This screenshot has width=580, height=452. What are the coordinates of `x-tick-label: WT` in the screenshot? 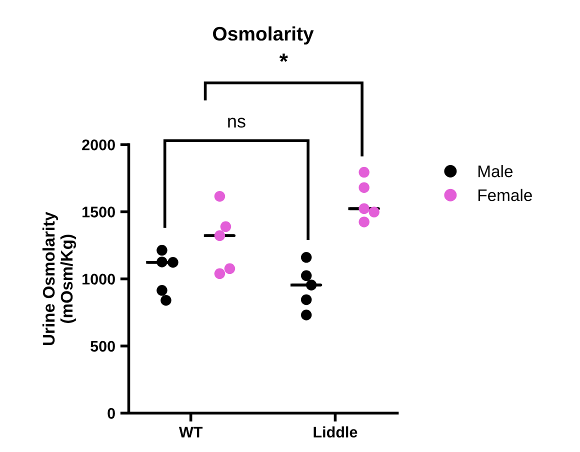 It's located at (190, 432).